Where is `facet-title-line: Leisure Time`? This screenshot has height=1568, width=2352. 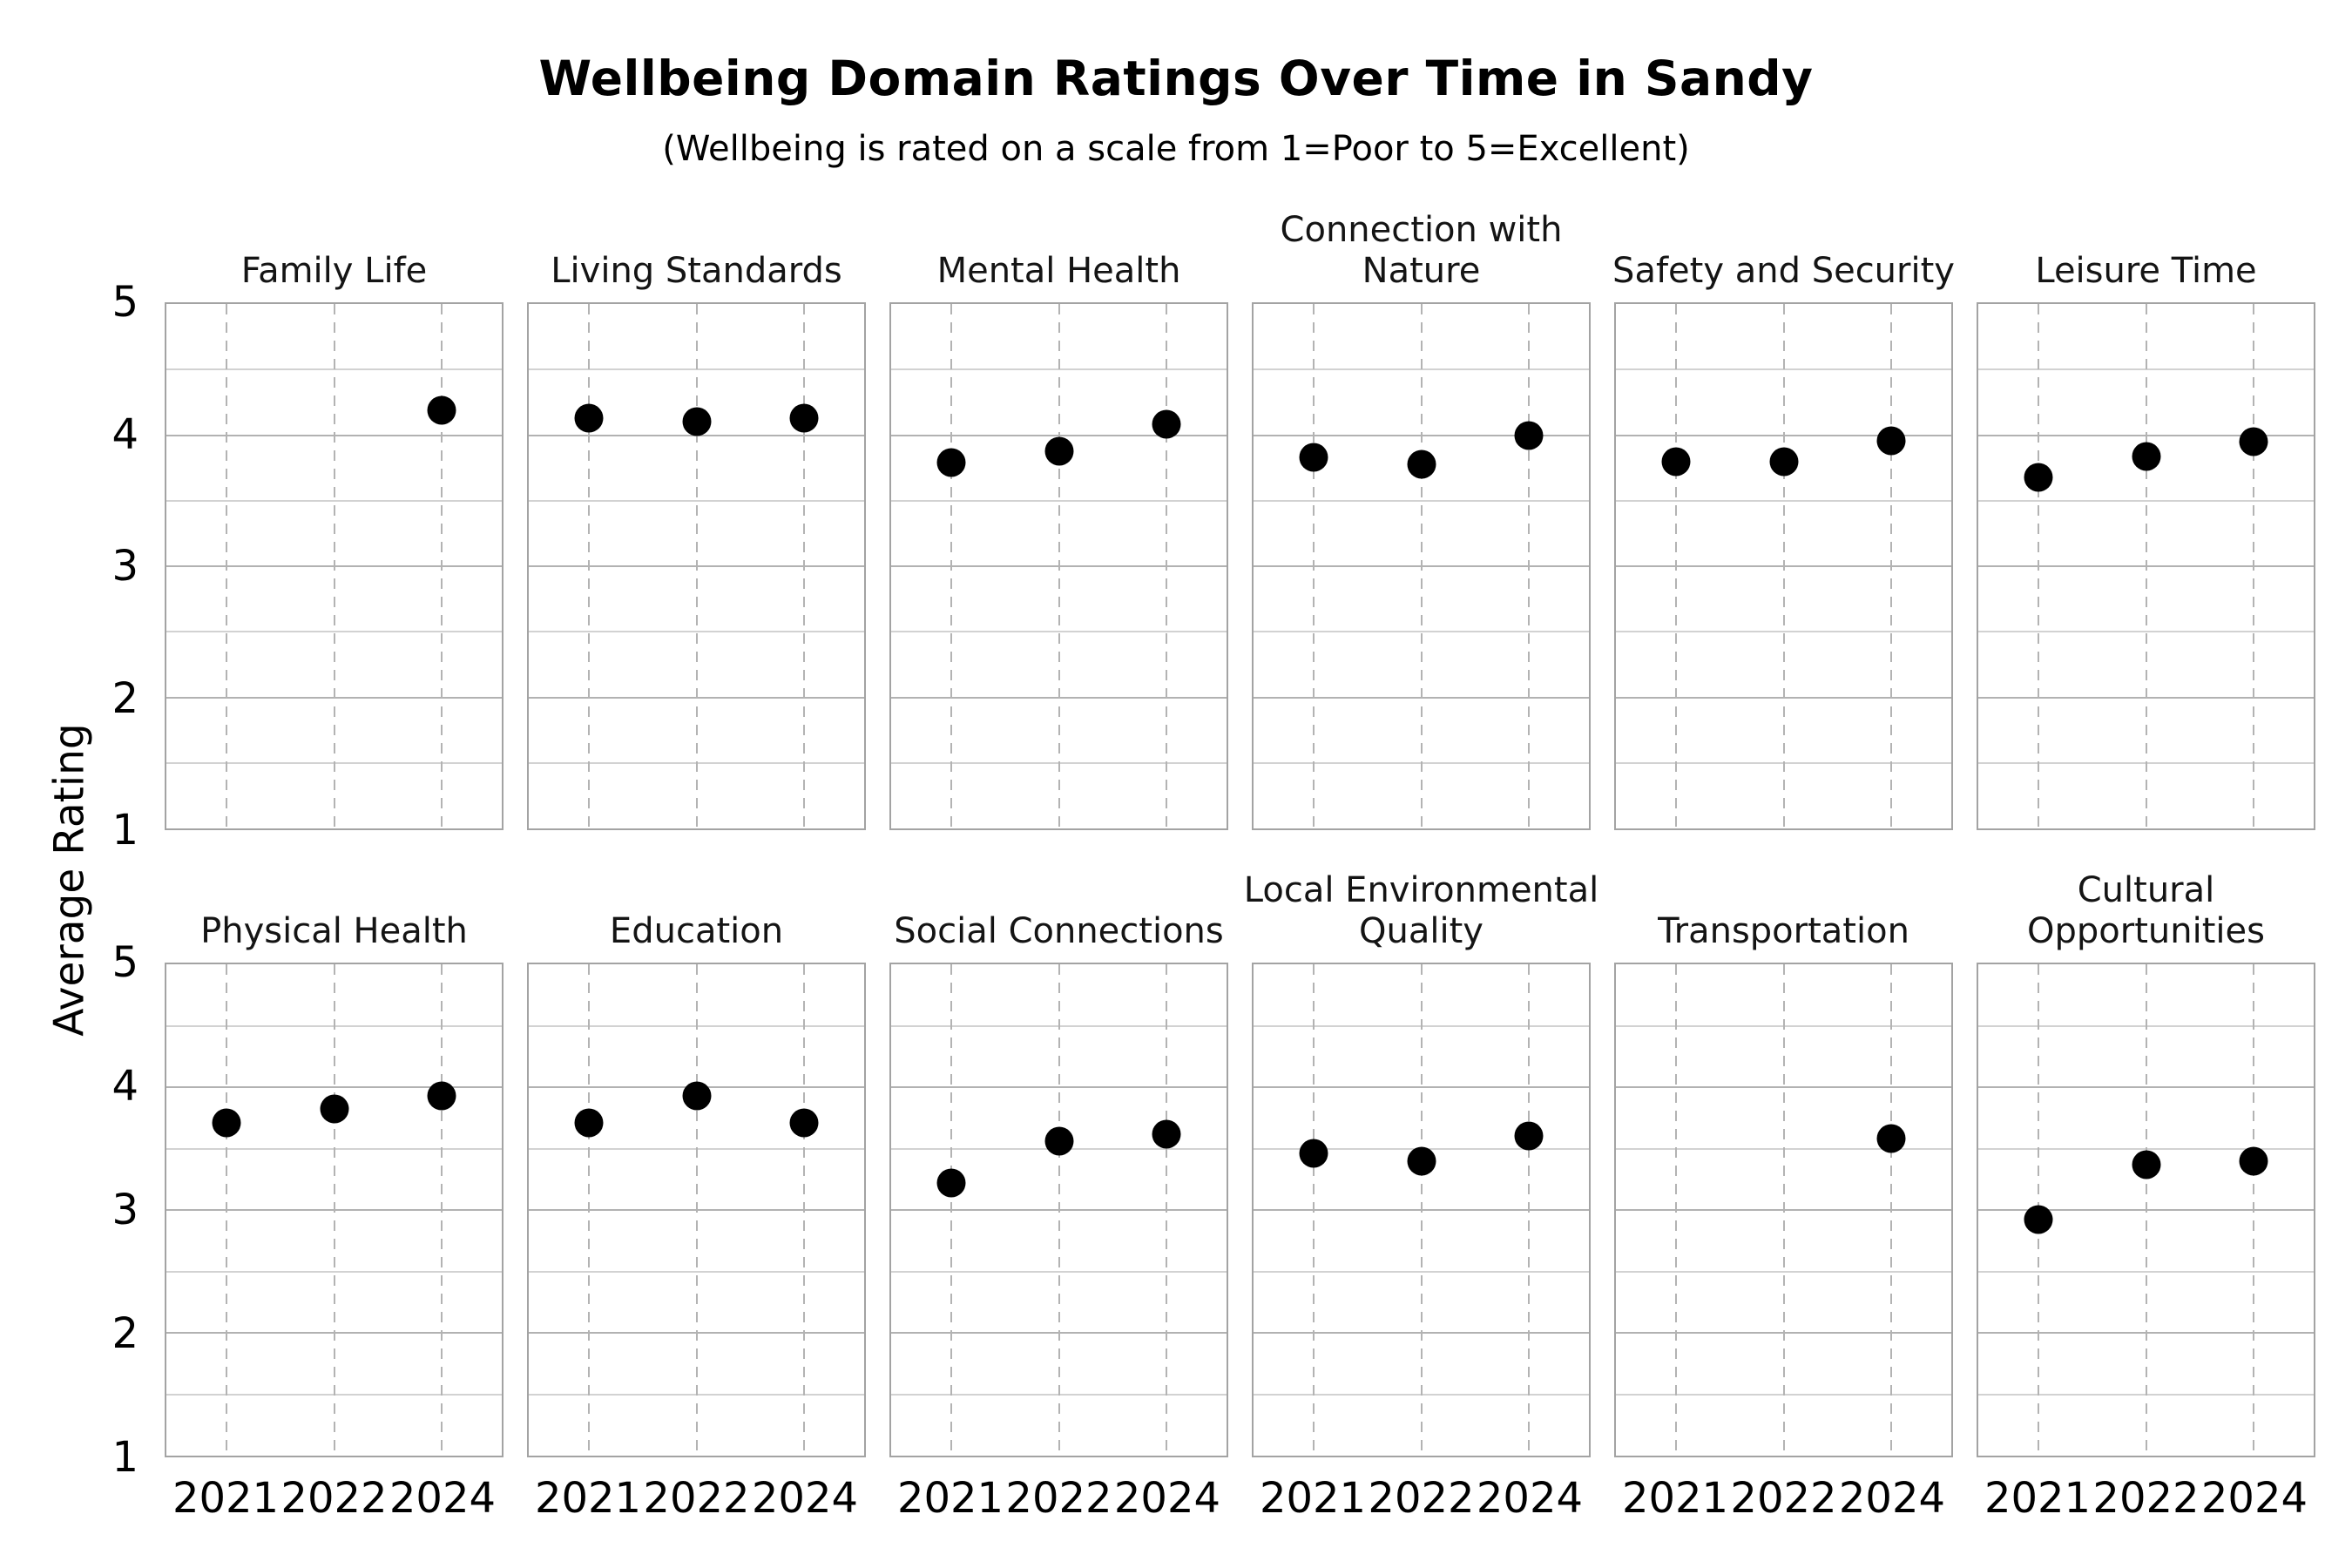
facet-title-line: Leisure Time is located at coordinates (2146, 270).